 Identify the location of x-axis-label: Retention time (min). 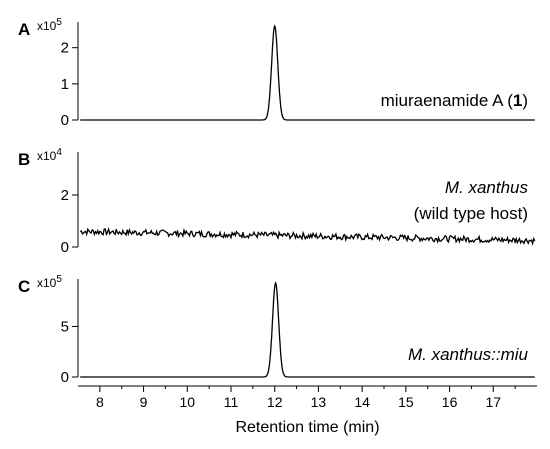
(307, 427).